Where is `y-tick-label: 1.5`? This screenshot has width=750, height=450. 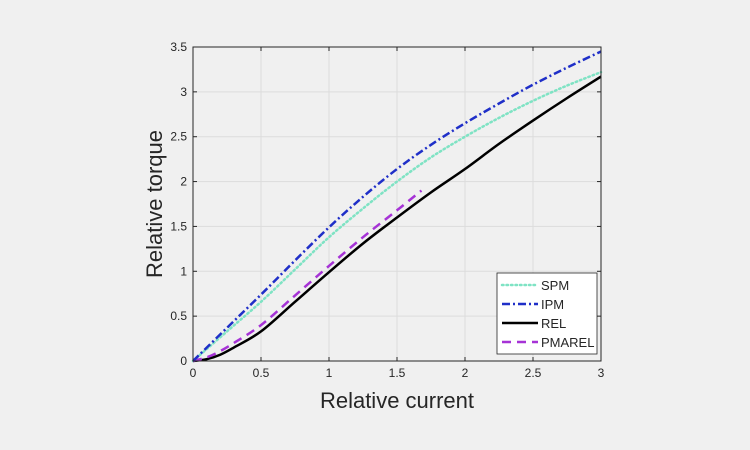
y-tick-label: 1.5 is located at coordinates (178, 226).